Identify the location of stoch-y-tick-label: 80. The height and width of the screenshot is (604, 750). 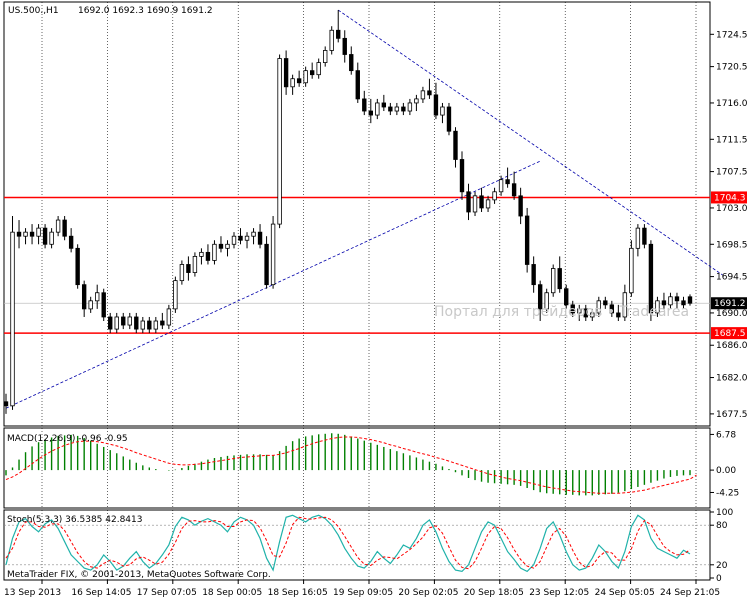
(722, 526).